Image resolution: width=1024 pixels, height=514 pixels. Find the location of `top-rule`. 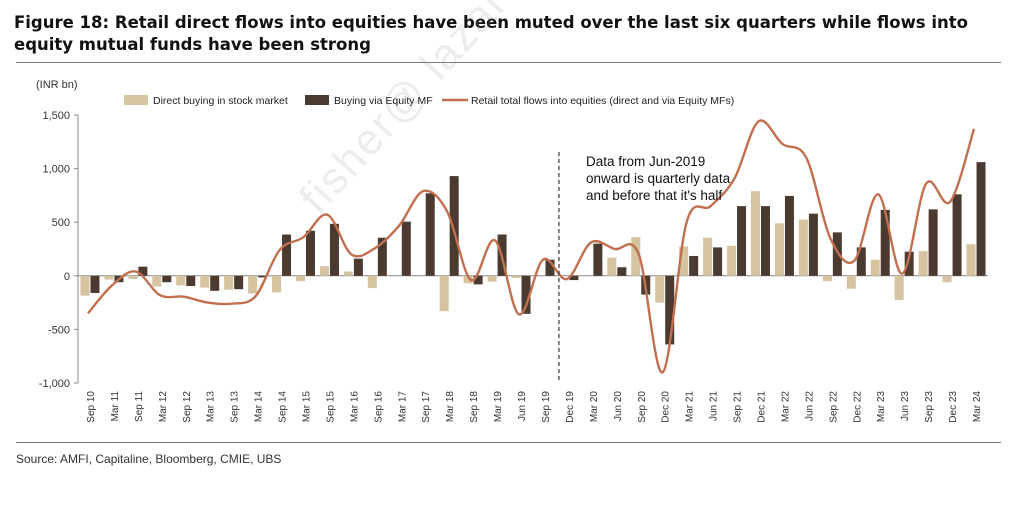

top-rule is located at coordinates (508, 62).